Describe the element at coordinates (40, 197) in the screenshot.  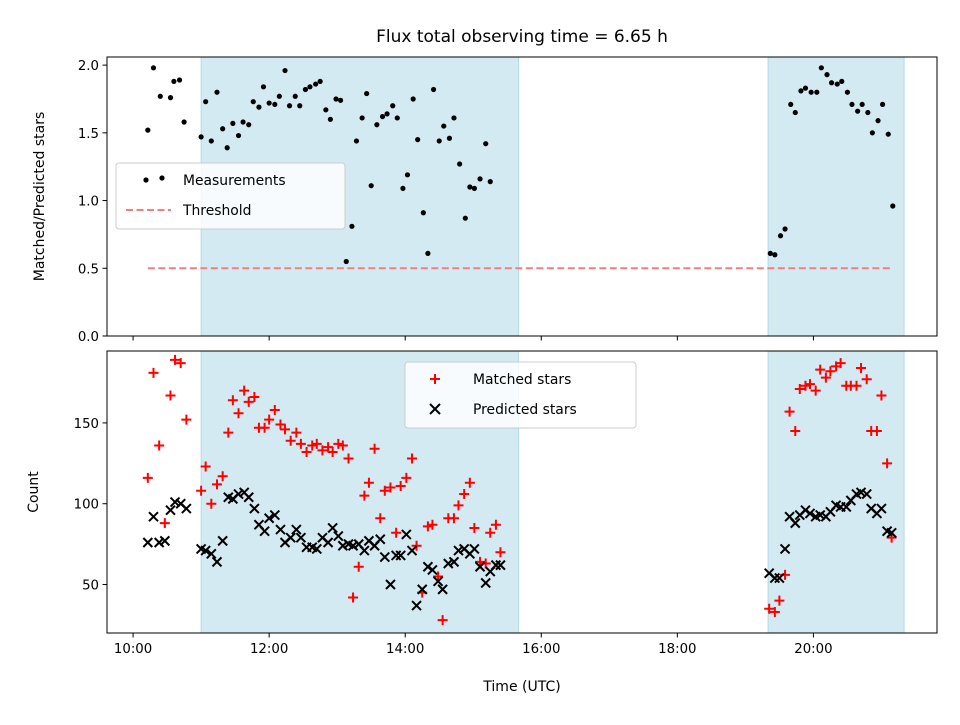
I see `y-axis-label: Matched/Predicted stars` at that location.